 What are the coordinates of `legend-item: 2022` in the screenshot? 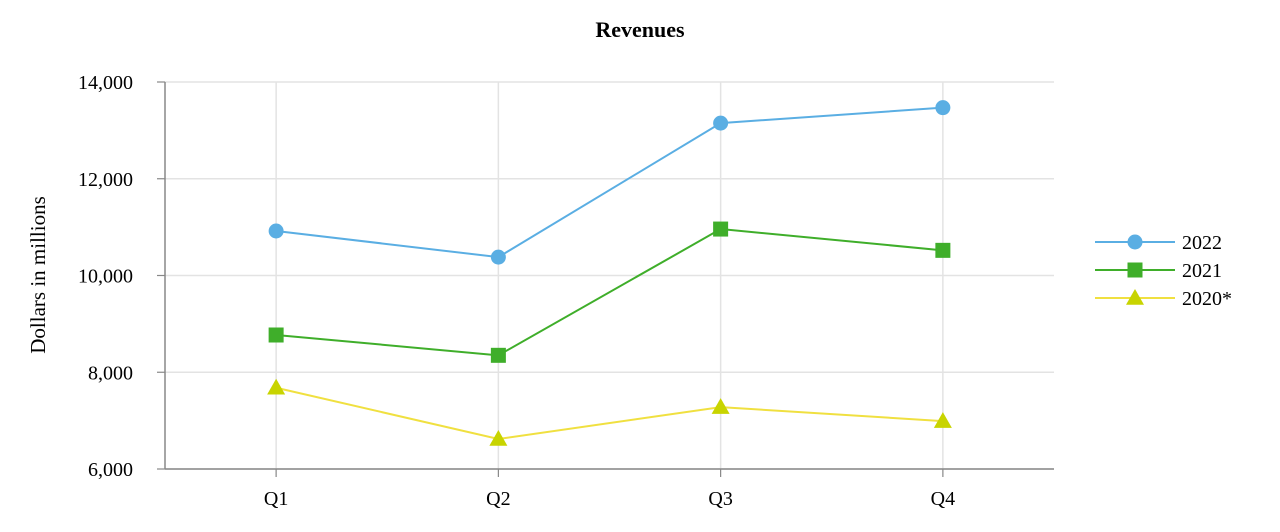 It's located at (1158, 243).